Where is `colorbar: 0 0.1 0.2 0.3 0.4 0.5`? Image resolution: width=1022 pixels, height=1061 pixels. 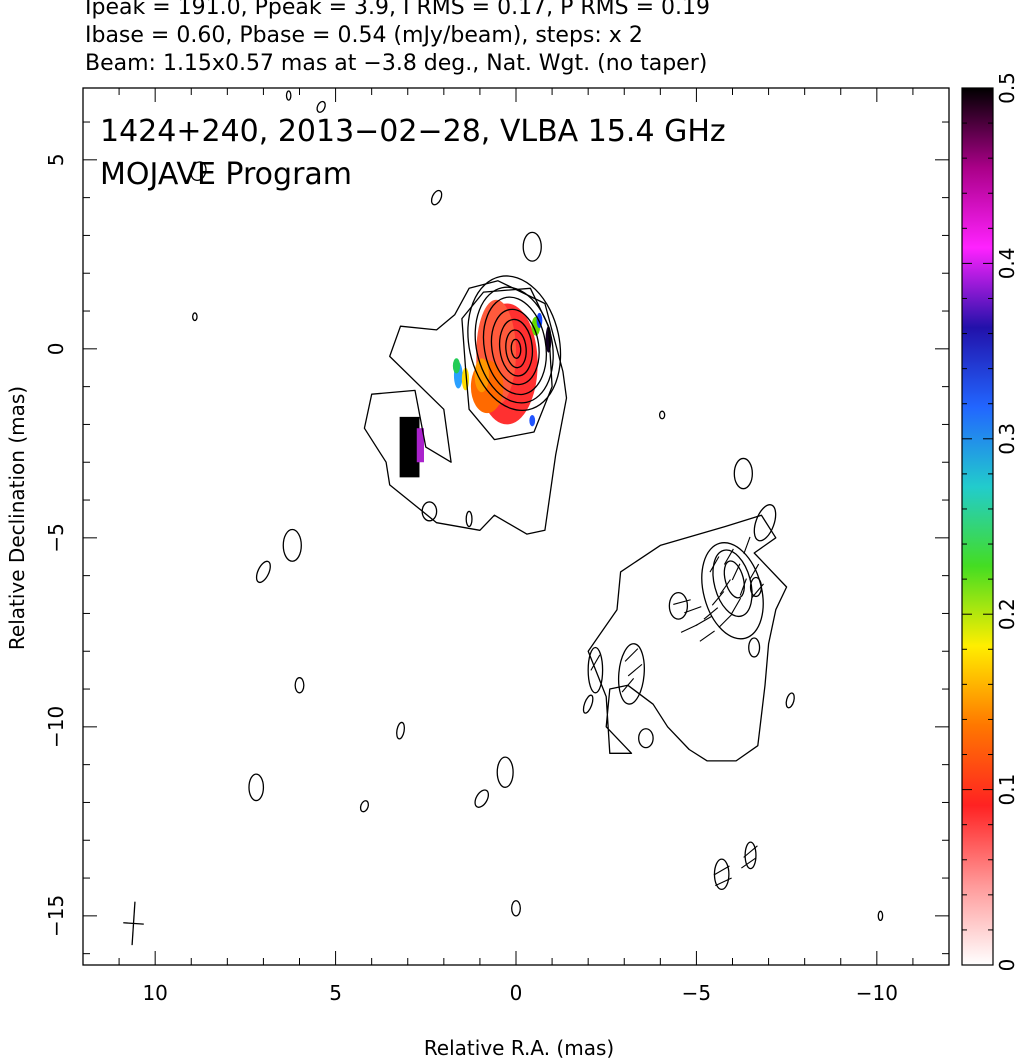
colorbar: 0 0.1 0.2 0.3 0.4 0.5 is located at coordinates (990, 522).